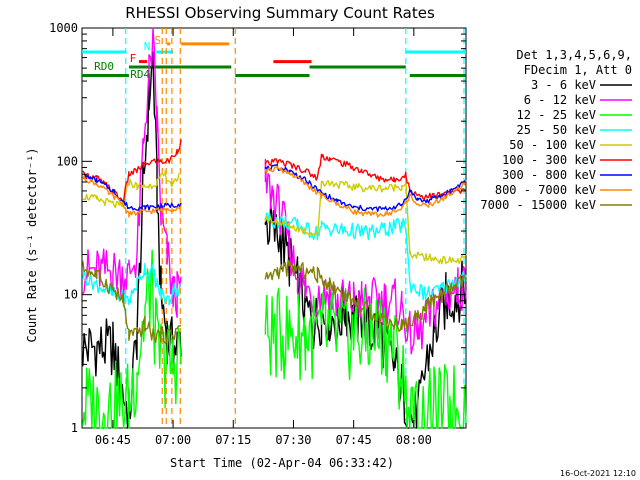 This screenshot has height=480, width=640. I want to click on annotation-rd4: RD4, so click(140, 74).